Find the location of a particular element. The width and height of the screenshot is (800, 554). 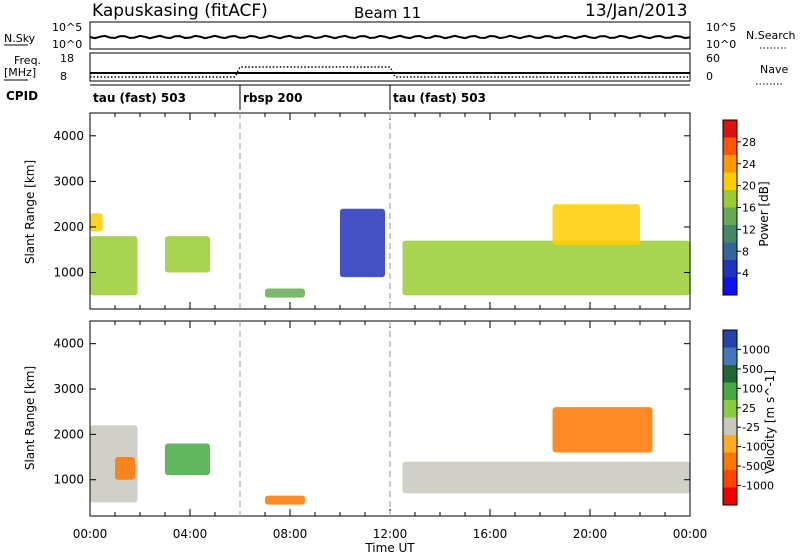

velocity-colorbar-label: Velocity [m s^-1] is located at coordinates (770, 422).